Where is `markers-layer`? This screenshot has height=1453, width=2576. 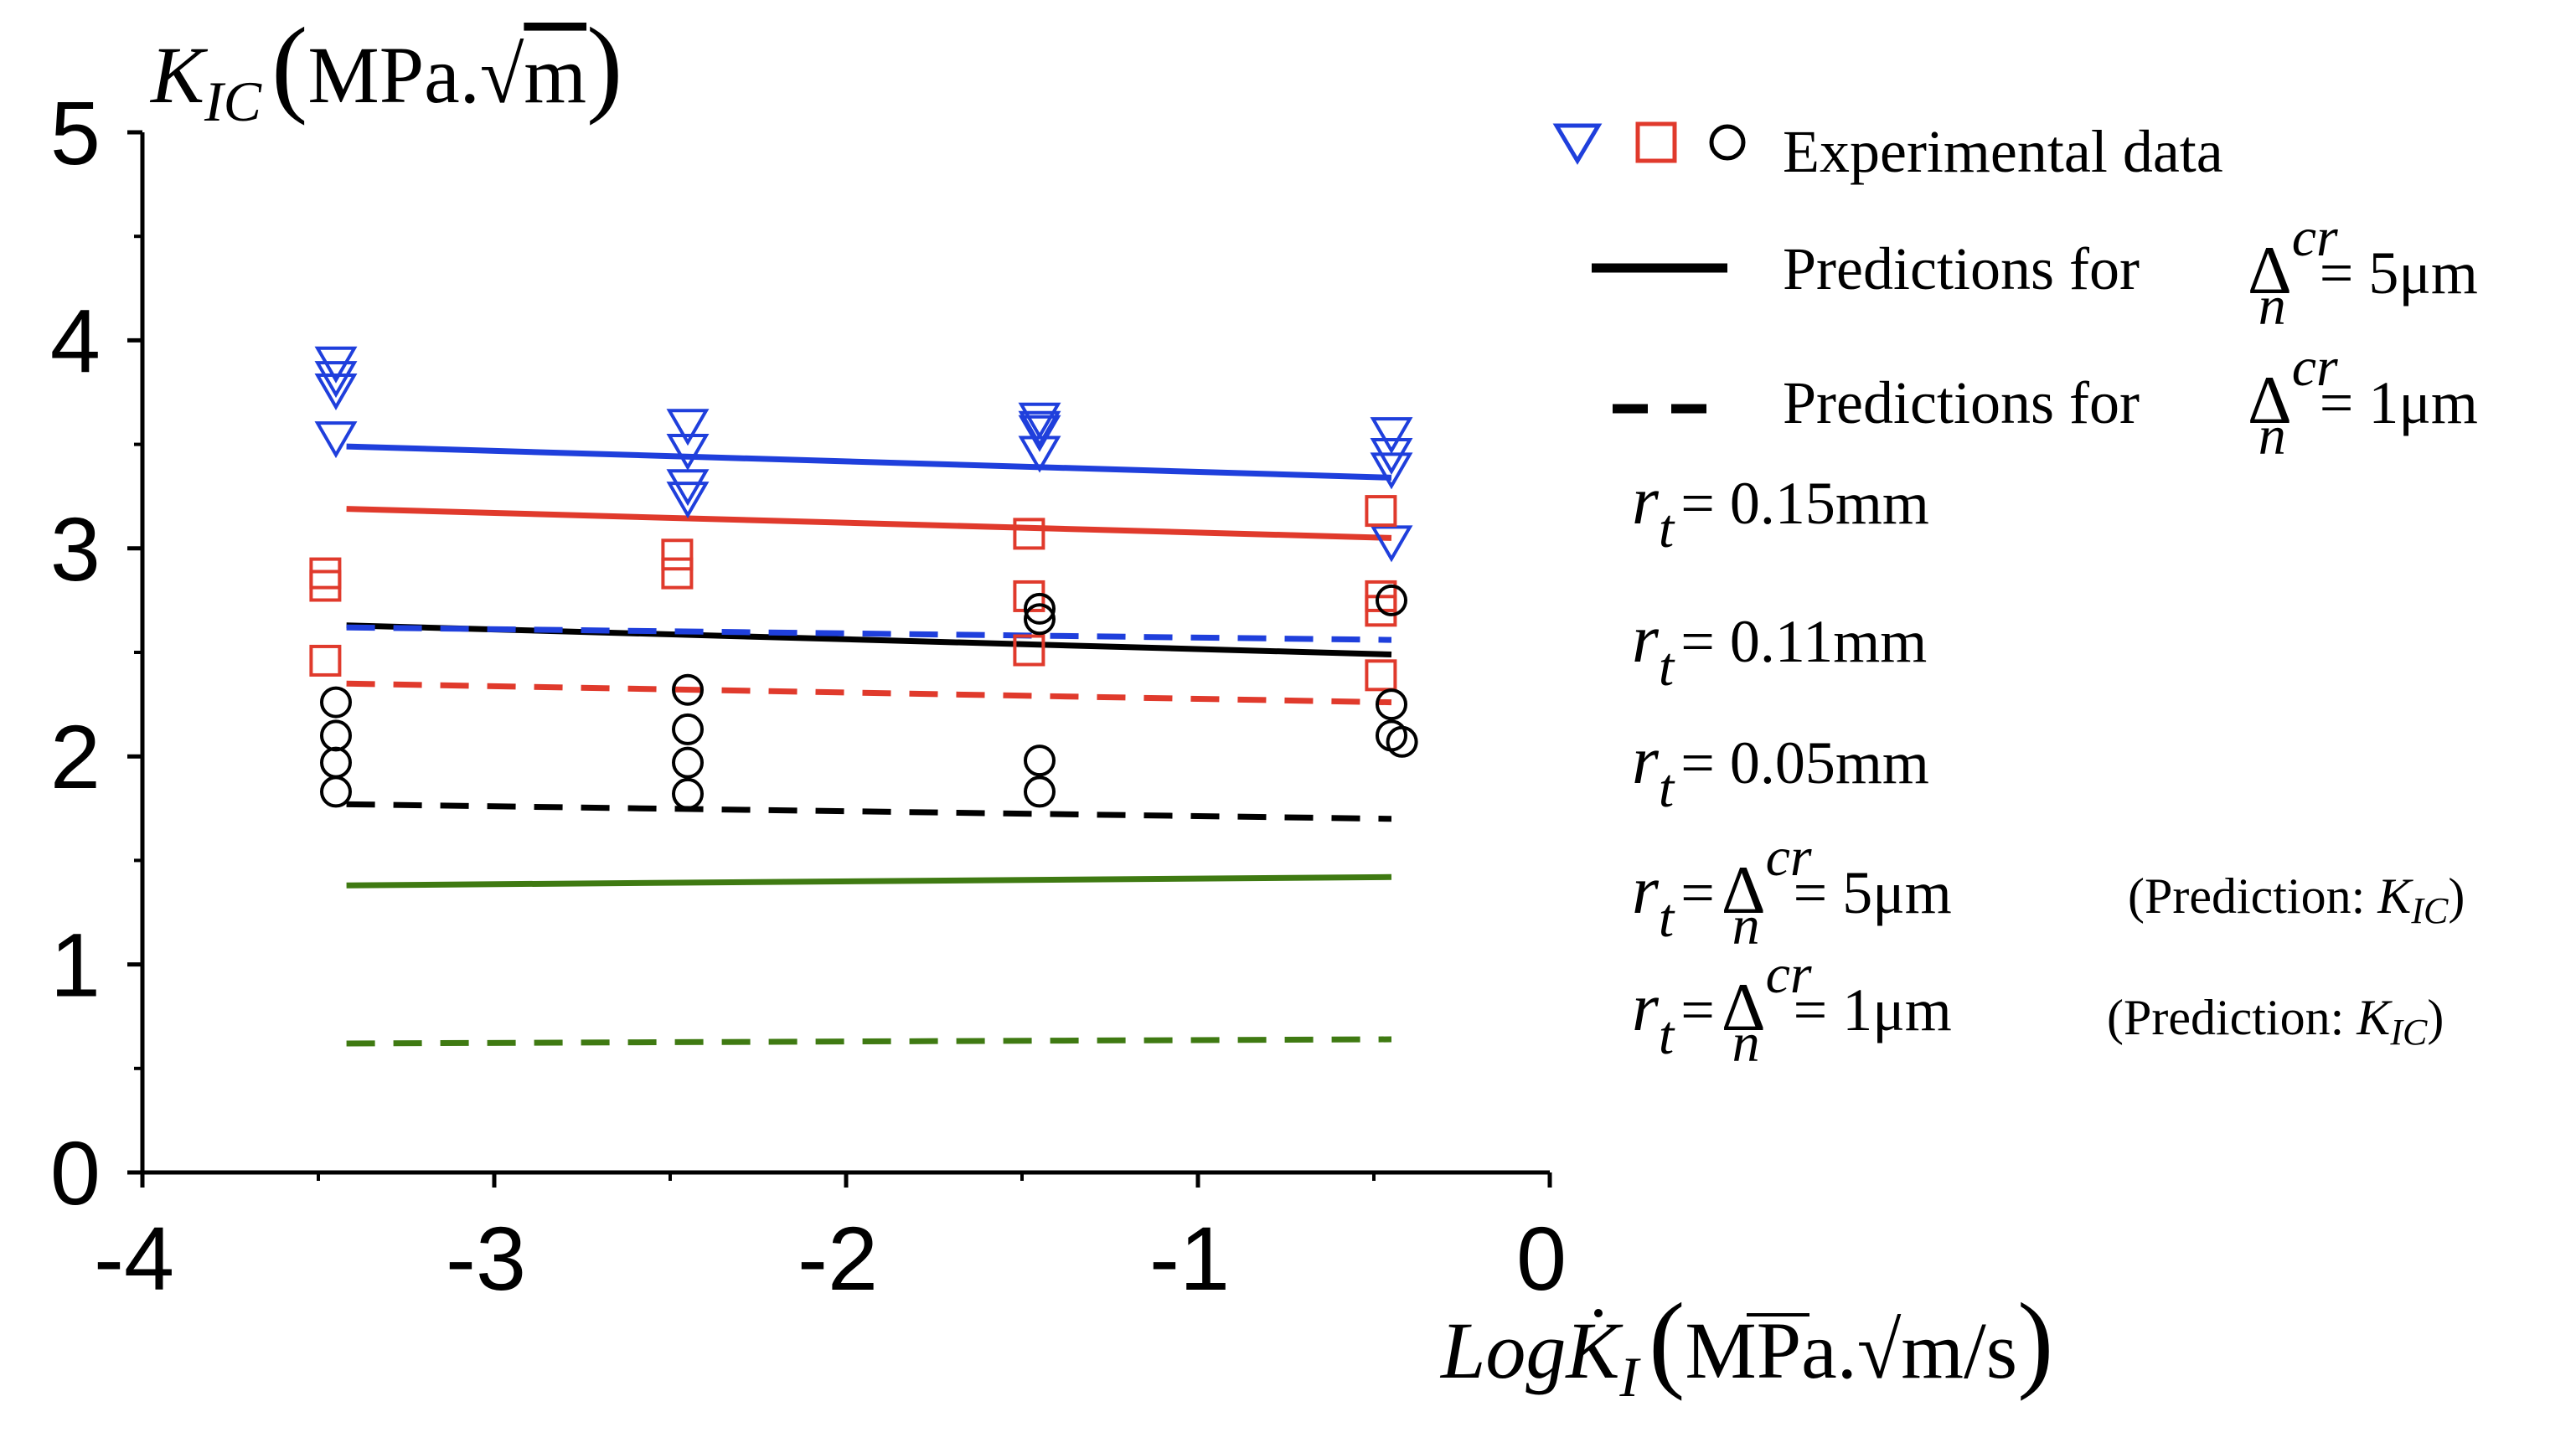 markers-layer is located at coordinates (863, 578).